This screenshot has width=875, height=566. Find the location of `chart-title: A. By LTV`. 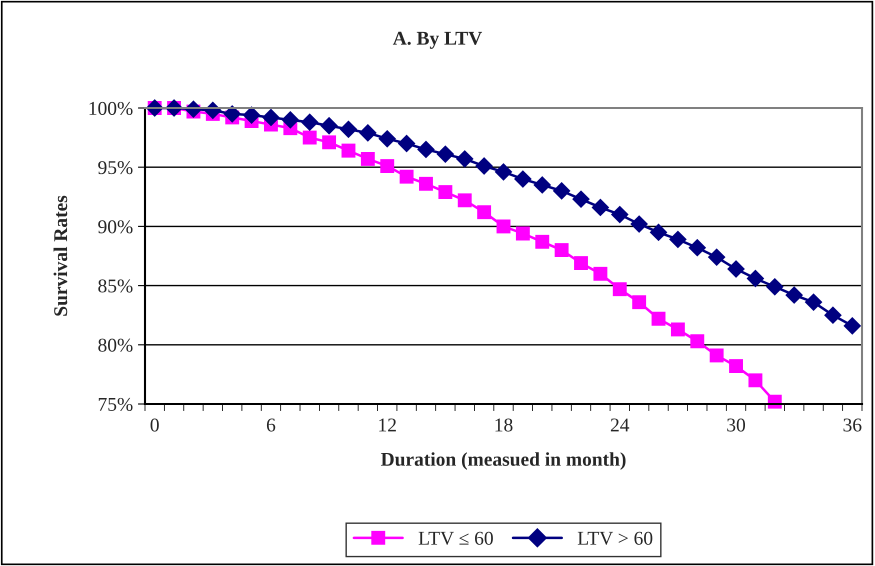

chart-title: A. By LTV is located at coordinates (437, 40).